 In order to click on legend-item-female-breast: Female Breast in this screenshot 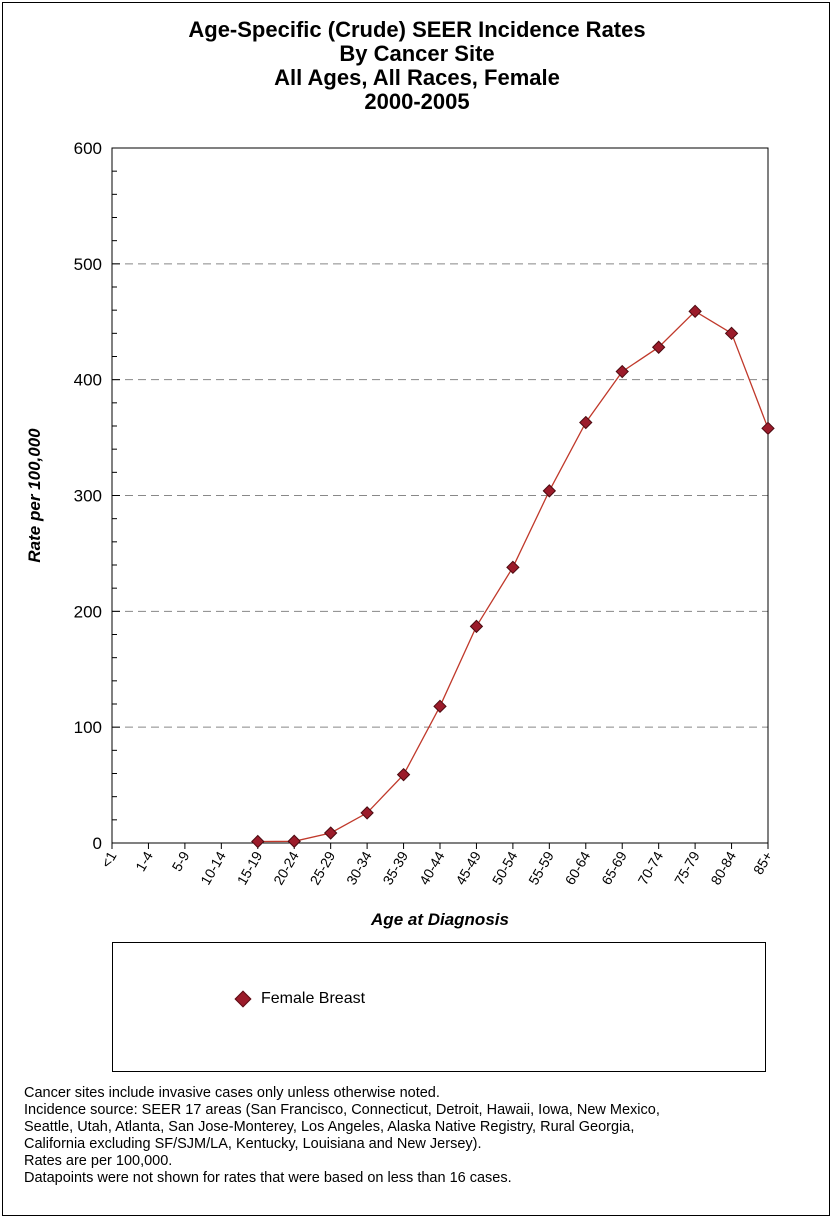, I will do `click(300, 999)`.